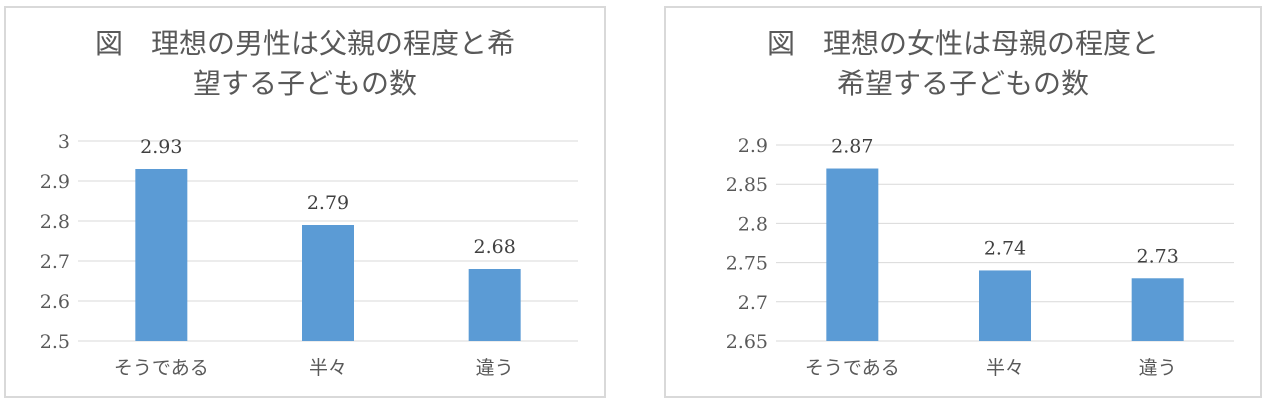  I want to click on chart-title-line-2: 希望する子どもの数, so click(962, 83).